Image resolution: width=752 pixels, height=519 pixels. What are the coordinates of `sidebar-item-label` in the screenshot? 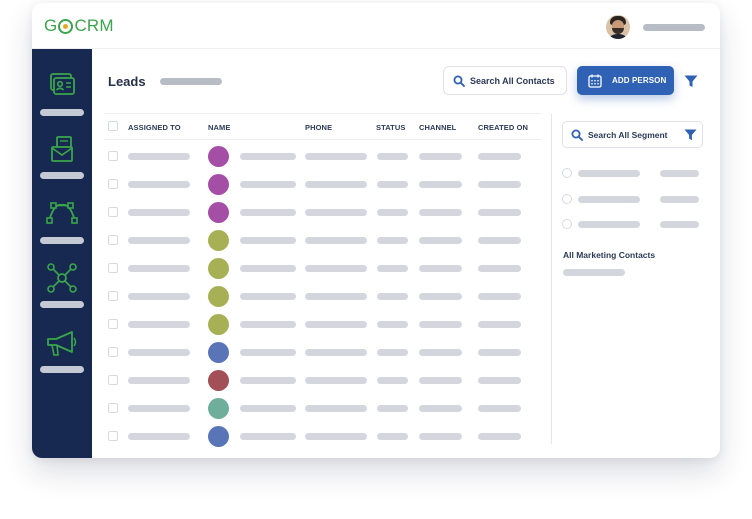 It's located at (62, 175).